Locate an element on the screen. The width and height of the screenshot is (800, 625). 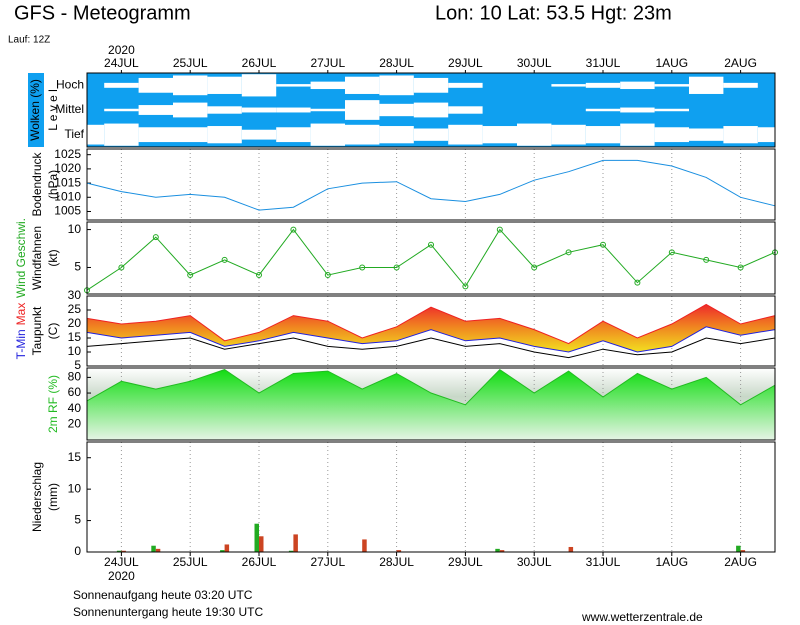
x-tick-label: 1AUG is located at coordinates (671, 562).